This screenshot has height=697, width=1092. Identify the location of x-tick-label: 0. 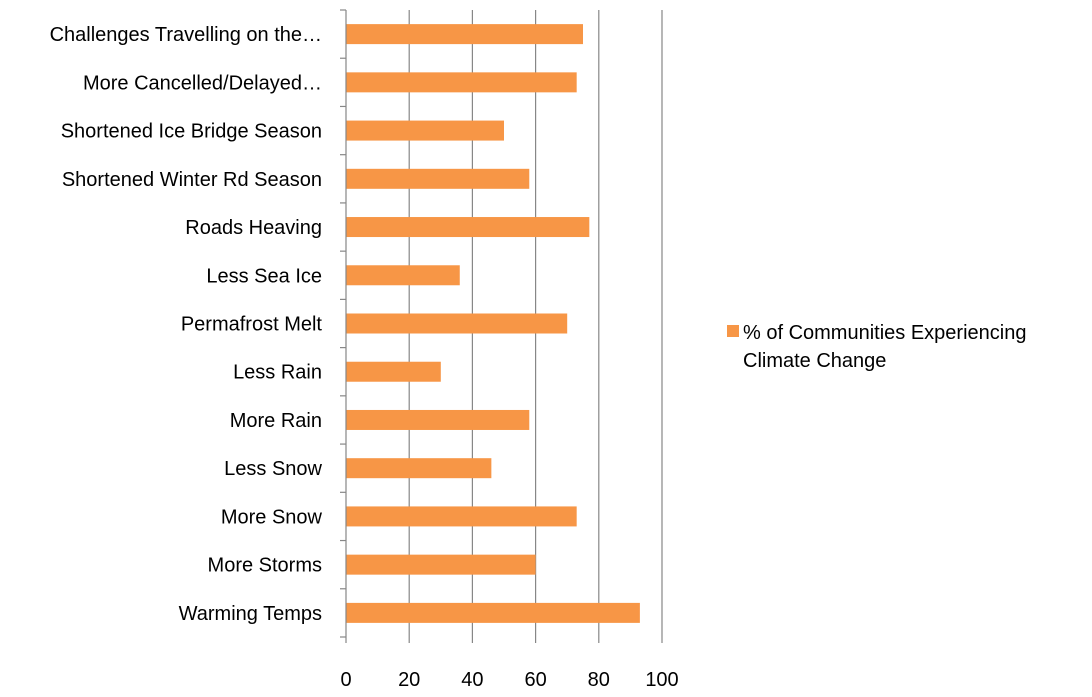
(345, 680).